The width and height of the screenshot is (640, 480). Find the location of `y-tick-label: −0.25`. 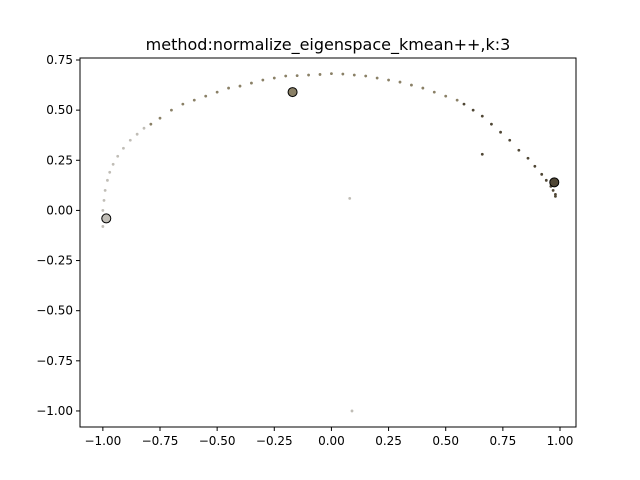

y-tick-label: −0.25 is located at coordinates (54, 261).